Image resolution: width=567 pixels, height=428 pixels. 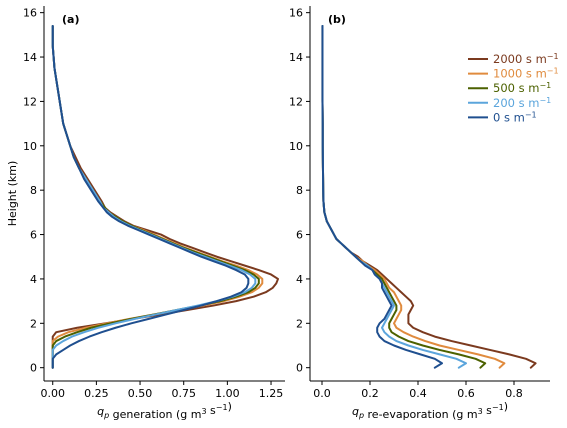 I want to click on x-tick-label: 0.25, so click(x=96, y=393).